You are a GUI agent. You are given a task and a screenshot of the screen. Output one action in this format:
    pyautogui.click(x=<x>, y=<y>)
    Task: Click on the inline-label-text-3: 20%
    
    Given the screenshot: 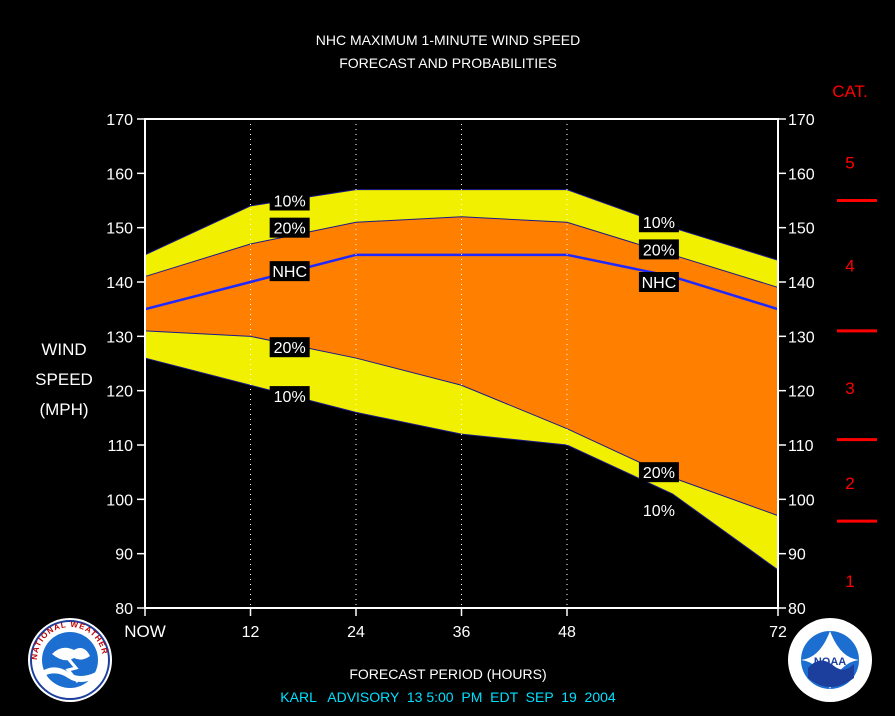 What is the action you would take?
    pyautogui.click(x=290, y=348)
    